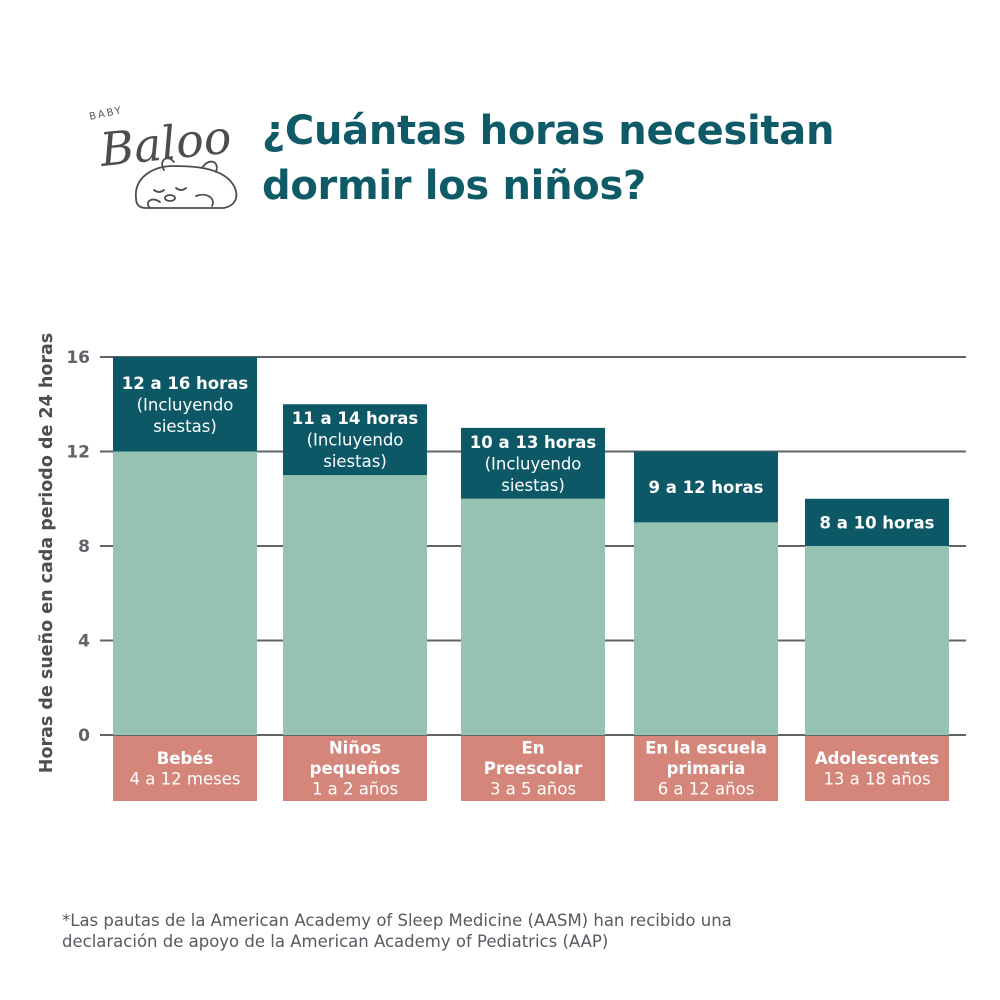  Describe the element at coordinates (706, 789) in the screenshot. I see `category-age: 6 a 12 años` at that location.